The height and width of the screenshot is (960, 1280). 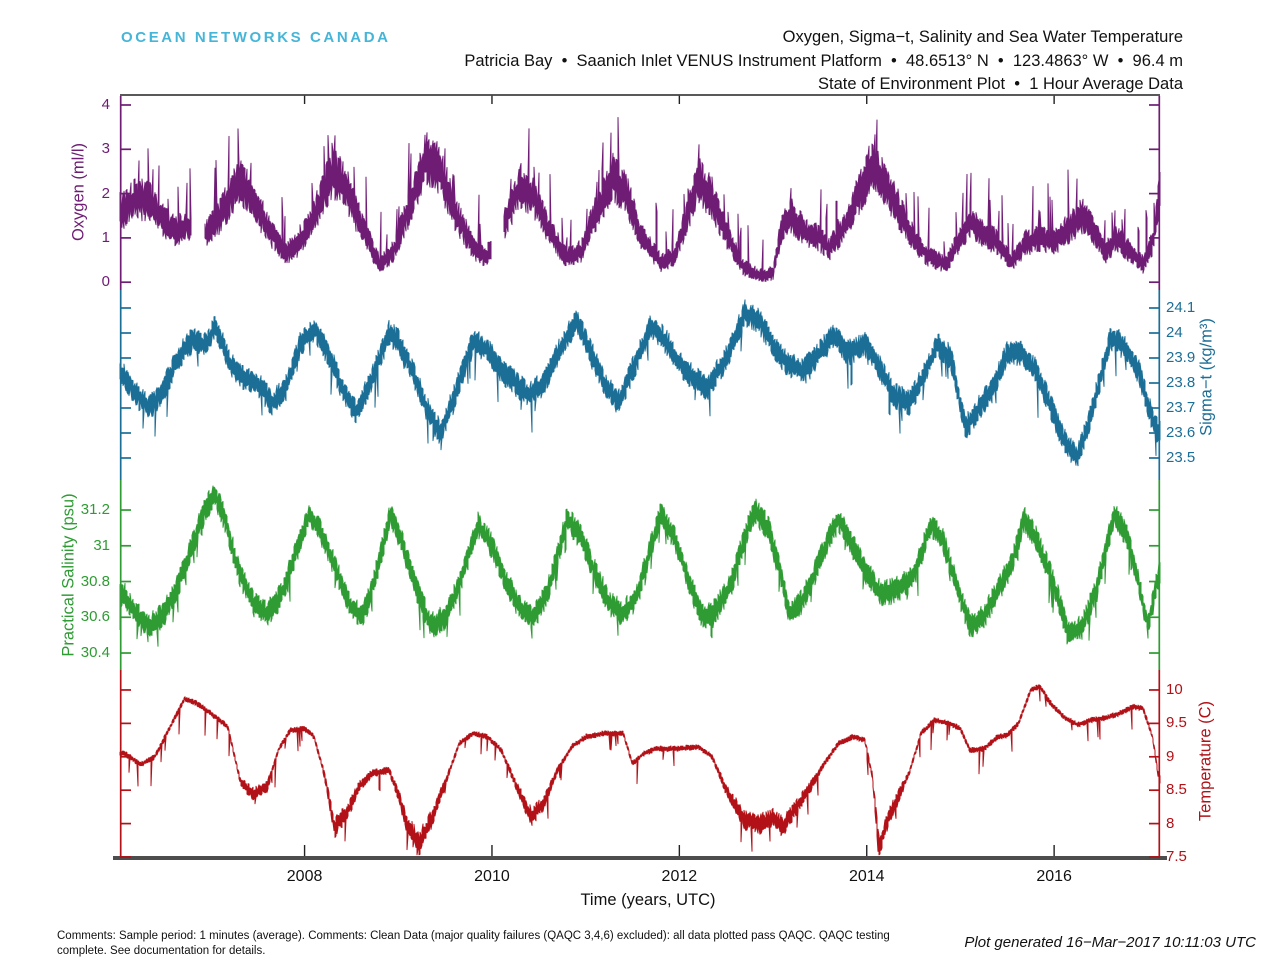 What do you see at coordinates (1176, 856) in the screenshot?
I see `temperature-tick-label: 7.5` at bounding box center [1176, 856].